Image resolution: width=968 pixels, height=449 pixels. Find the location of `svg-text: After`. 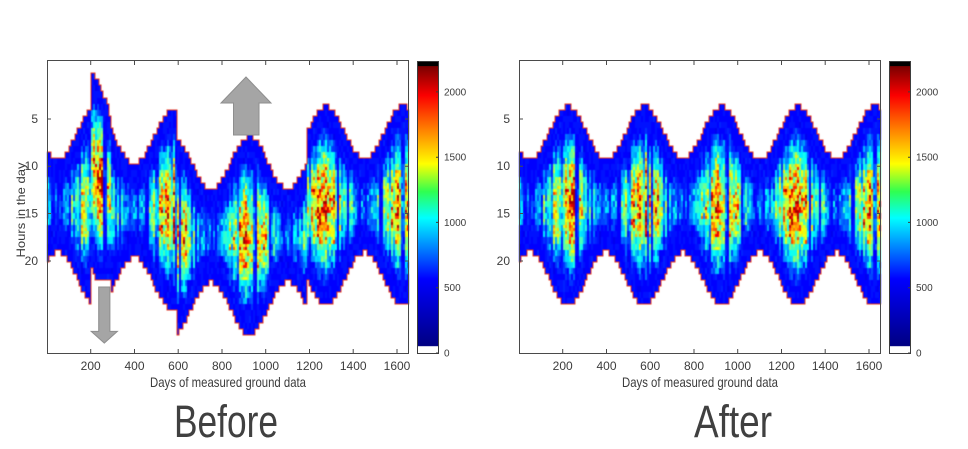

svg-text: After is located at coordinates (733, 421).